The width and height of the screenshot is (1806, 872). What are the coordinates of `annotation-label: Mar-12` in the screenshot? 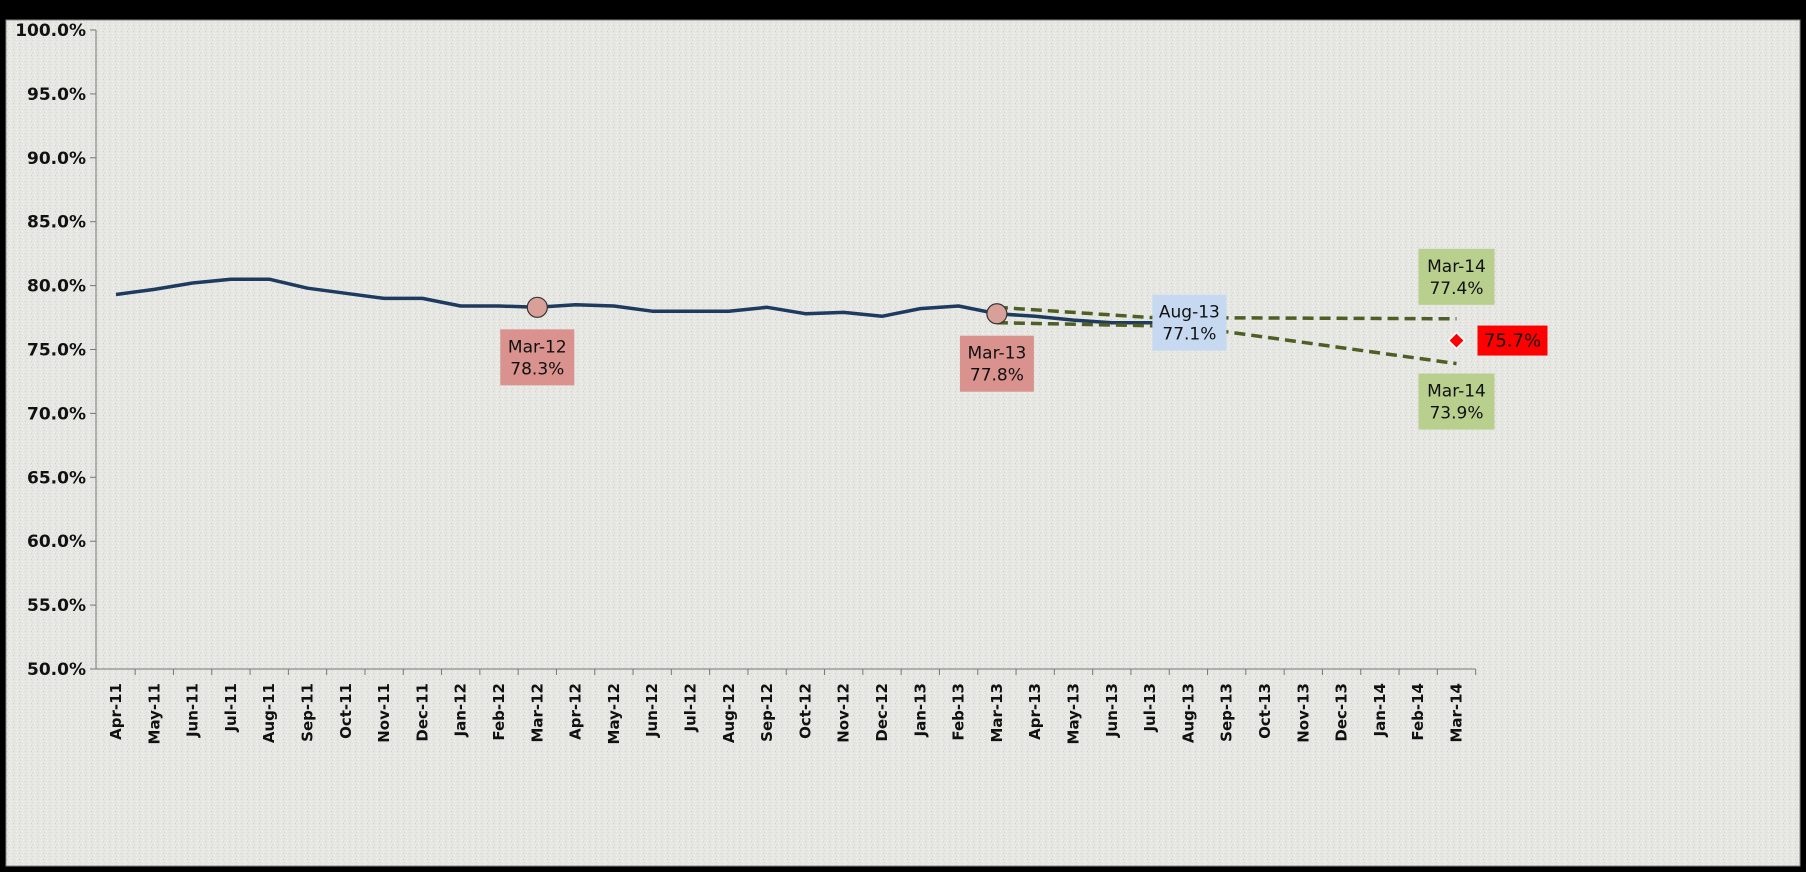 It's located at (537, 347).